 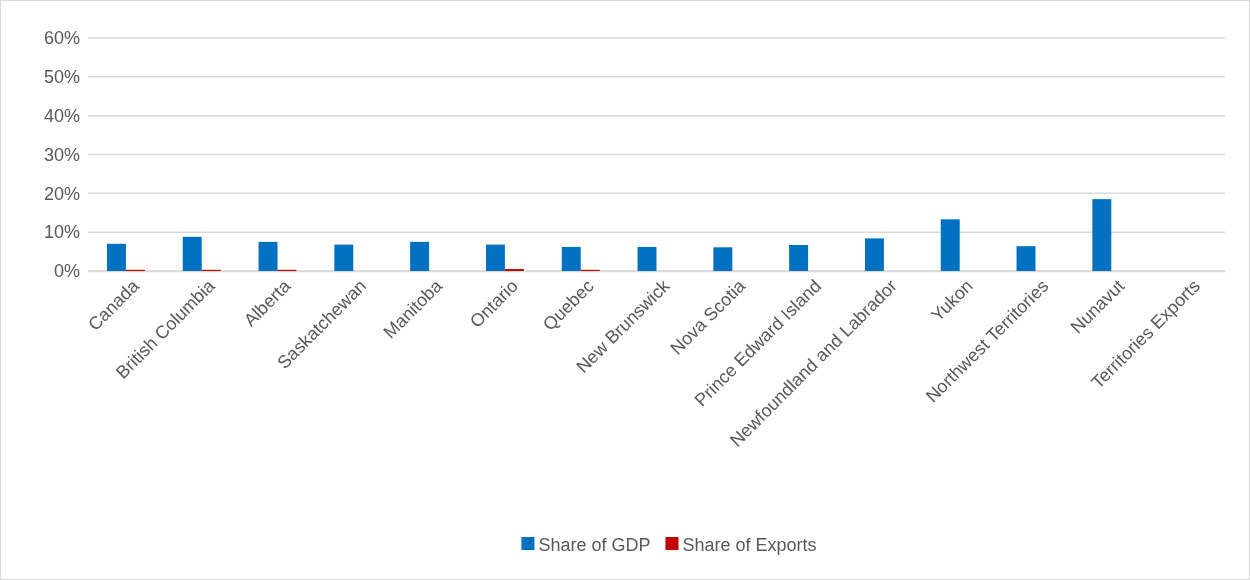 What do you see at coordinates (61, 154) in the screenshot?
I see `y-tick-label: 30%` at bounding box center [61, 154].